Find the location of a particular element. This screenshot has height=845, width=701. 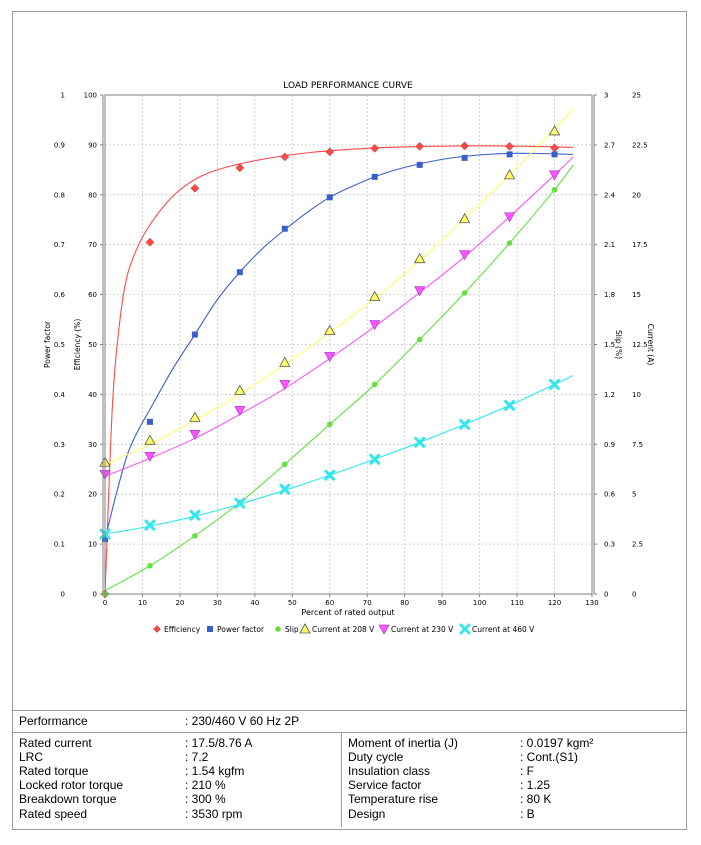

y-tick-label-pf: 0.2 is located at coordinates (59, 495).